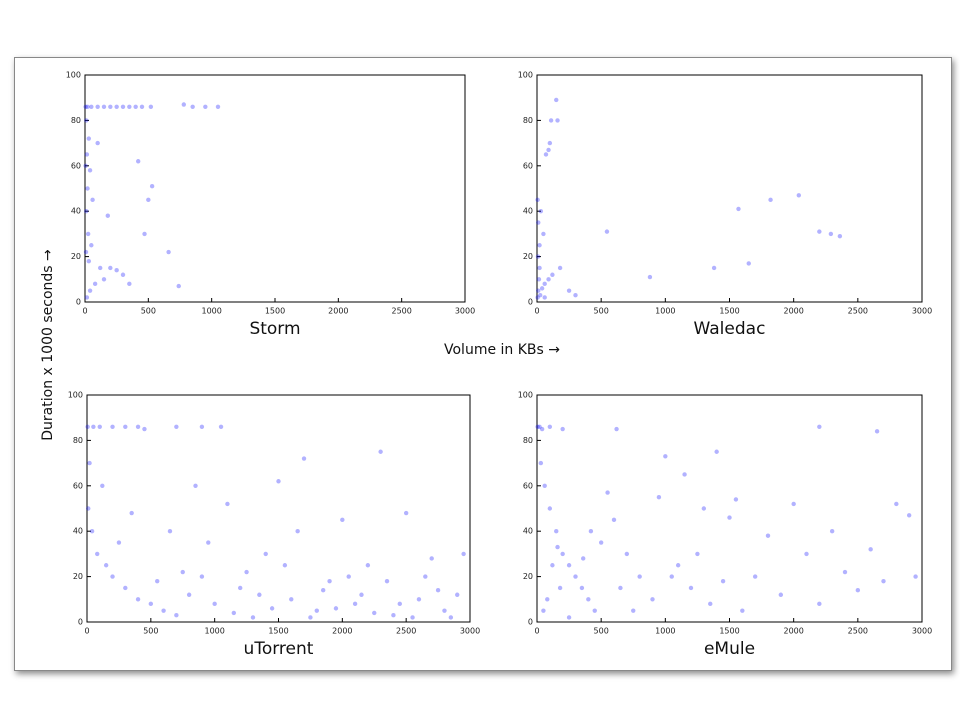 The height and width of the screenshot is (720, 960). Describe the element at coordinates (73, 75) in the screenshot. I see `y-tick-label: 100` at that location.